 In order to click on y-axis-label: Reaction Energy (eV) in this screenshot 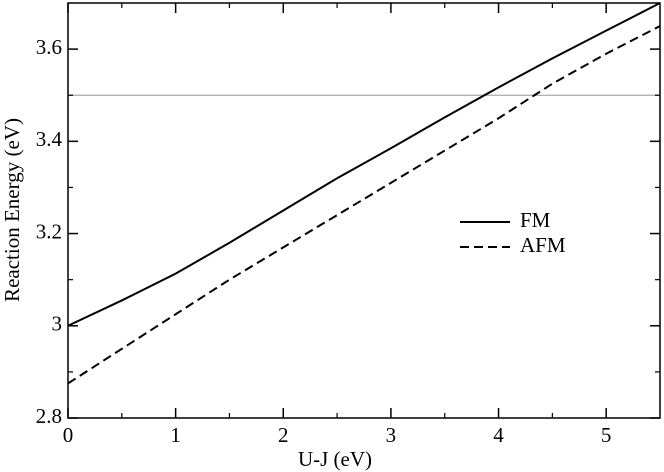, I will do `click(12, 210)`.